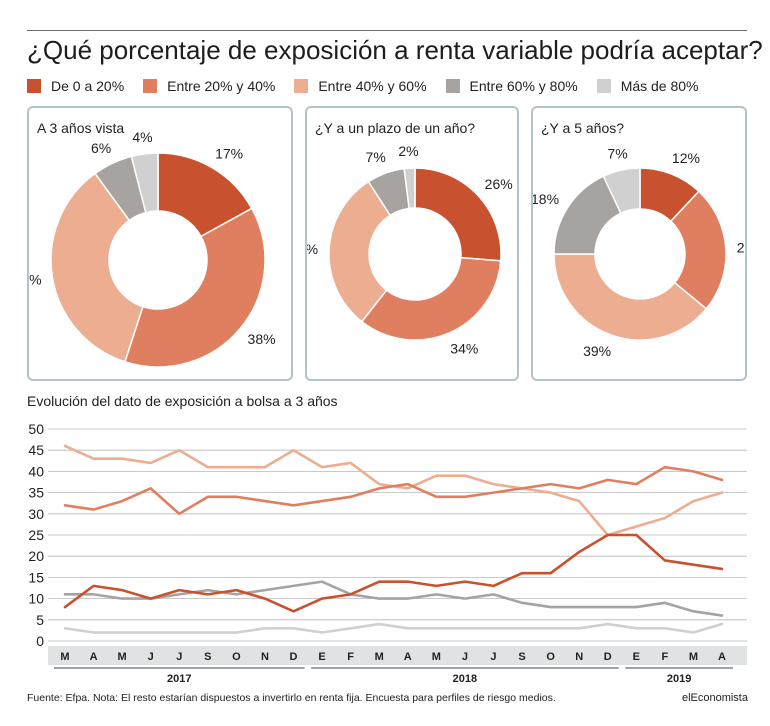 This screenshot has height=726, width=770. I want to click on y-tick-label: 25, so click(36, 535).